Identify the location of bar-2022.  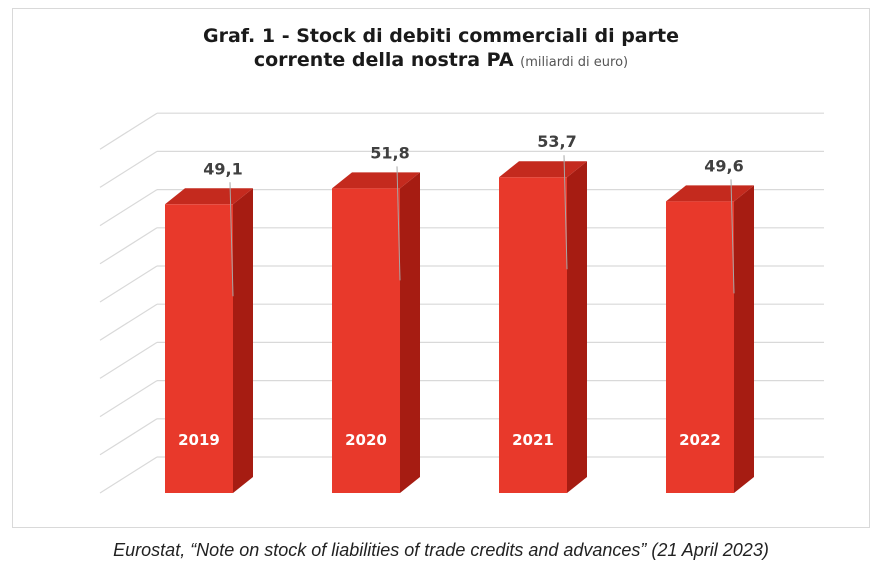
(700, 347).